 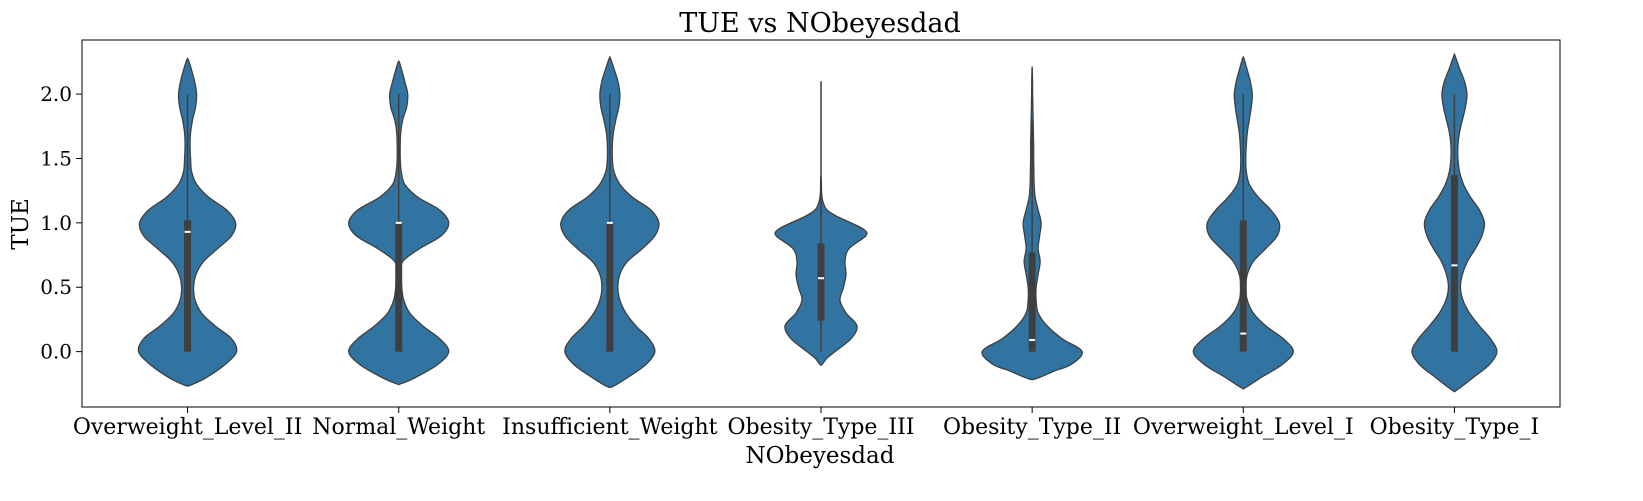 I want to click on violin-Normal_Weight, so click(x=399, y=223).